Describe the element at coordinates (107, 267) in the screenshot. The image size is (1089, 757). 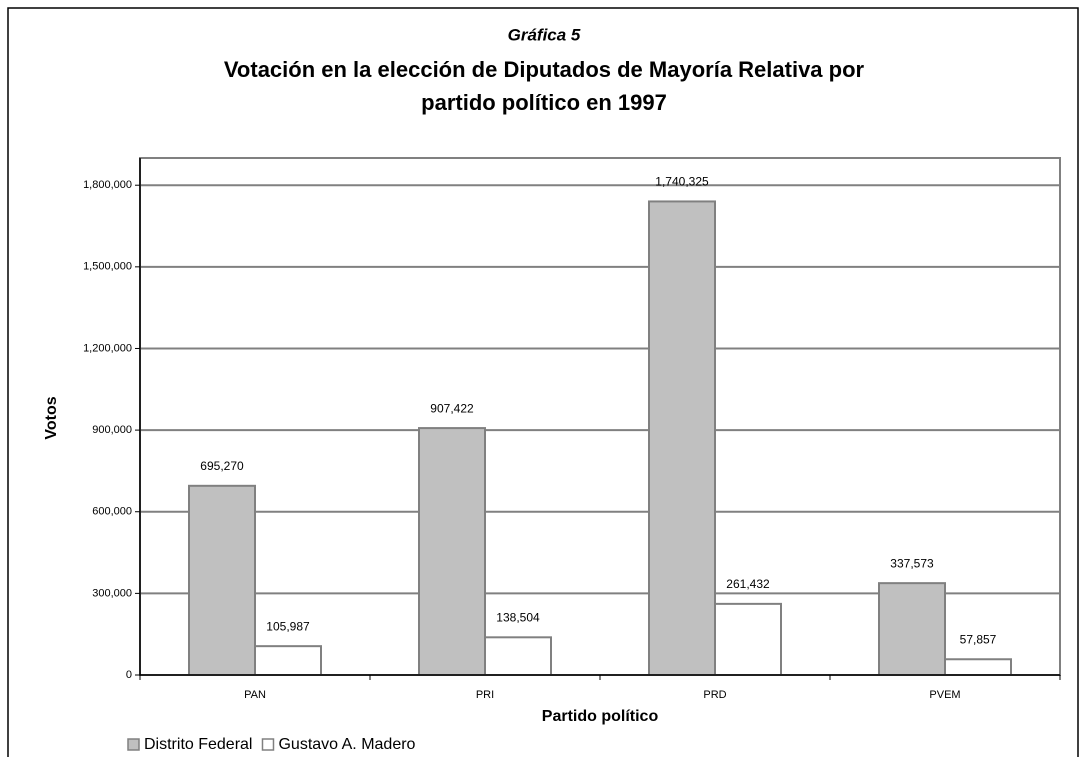
I see `y-tick-label: 1,500,000` at that location.